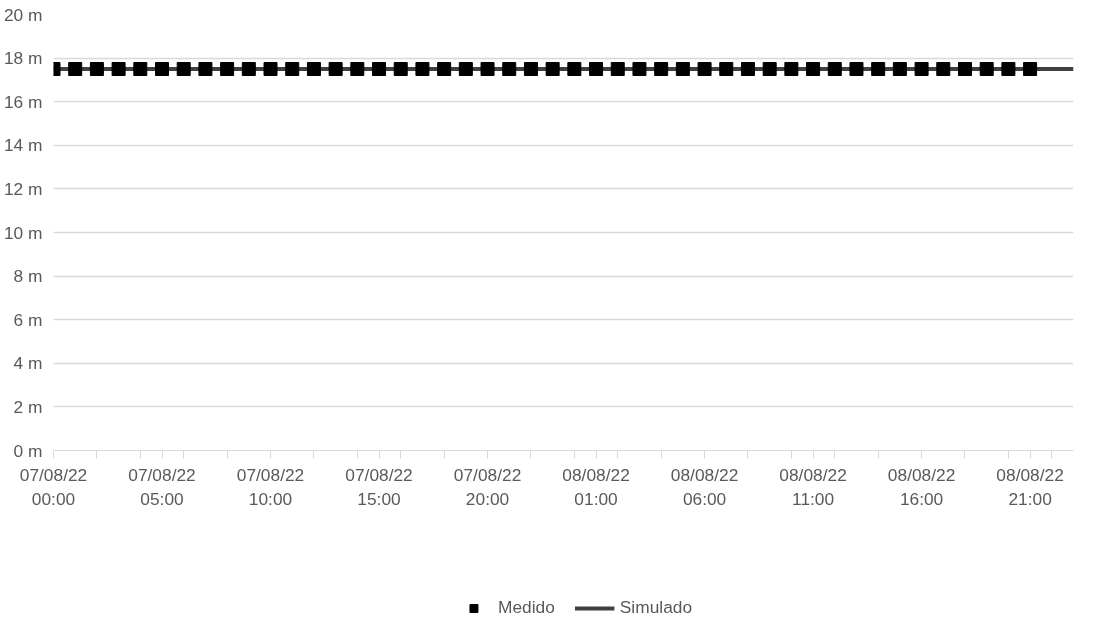 The width and height of the screenshot is (1113, 640). I want to click on legend-label: Medido, so click(526, 607).